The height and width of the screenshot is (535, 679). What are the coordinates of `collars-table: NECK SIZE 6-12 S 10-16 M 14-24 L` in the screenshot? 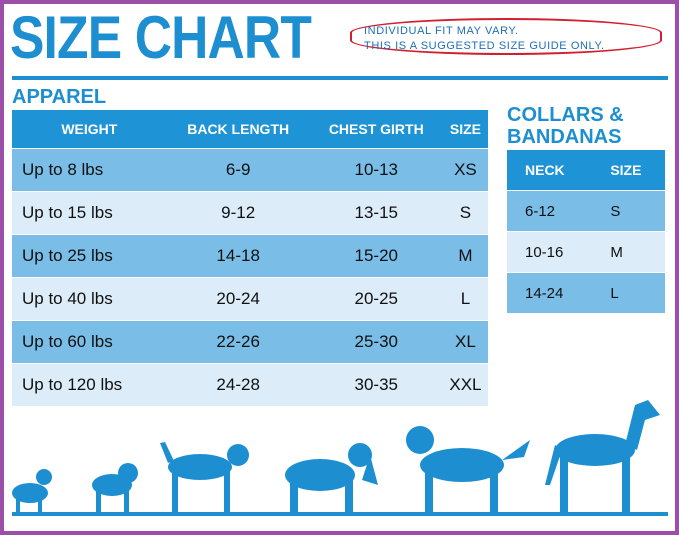 It's located at (586, 231).